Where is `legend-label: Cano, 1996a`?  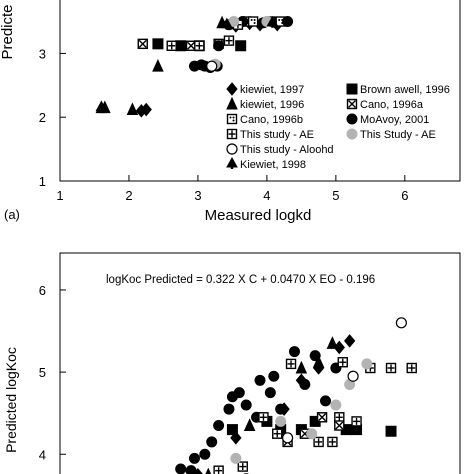
legend-label: Cano, 1996a is located at coordinates (392, 105).